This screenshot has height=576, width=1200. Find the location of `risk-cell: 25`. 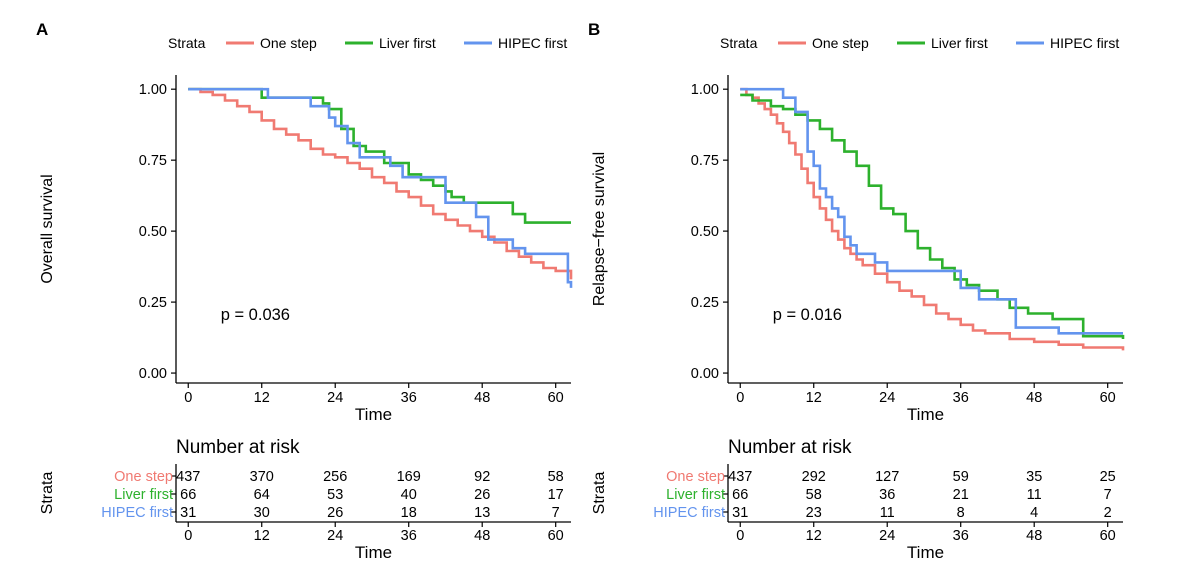

risk-cell: 25 is located at coordinates (1108, 477).